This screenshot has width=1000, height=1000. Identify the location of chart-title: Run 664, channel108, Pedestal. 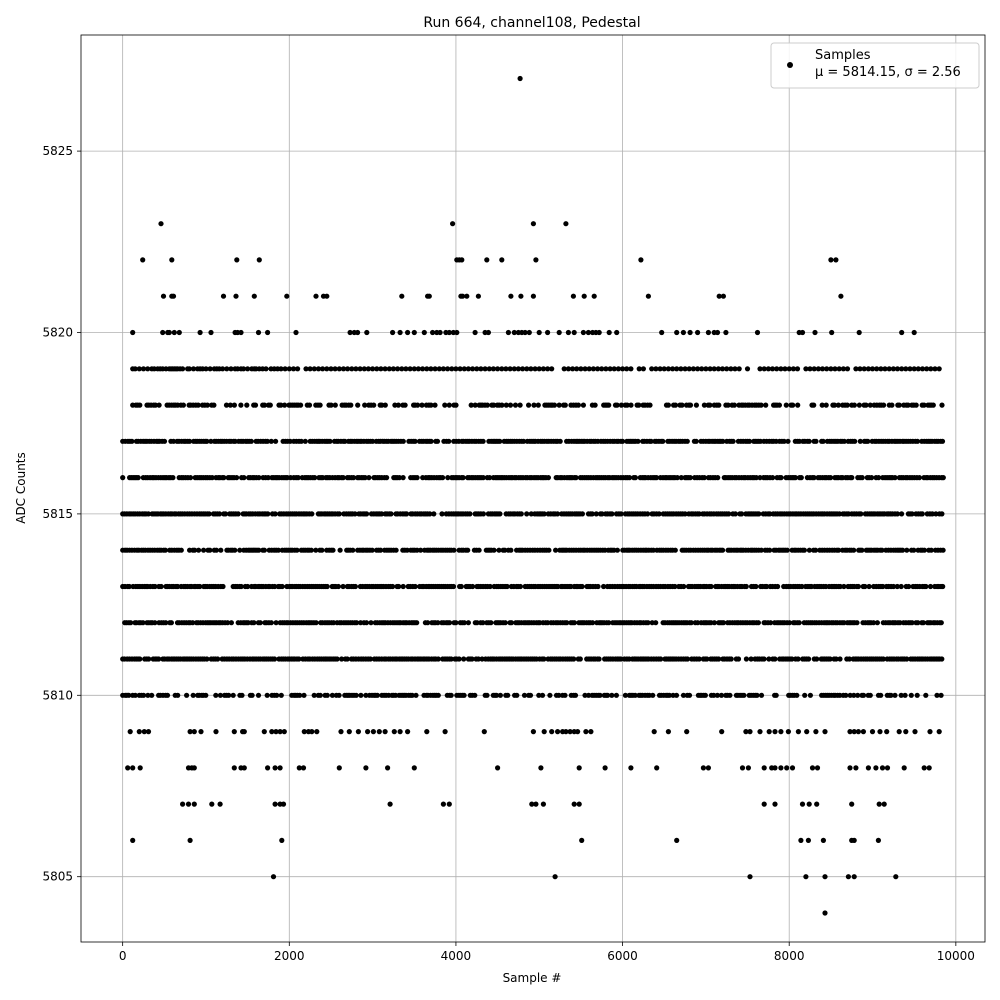
(531, 23).